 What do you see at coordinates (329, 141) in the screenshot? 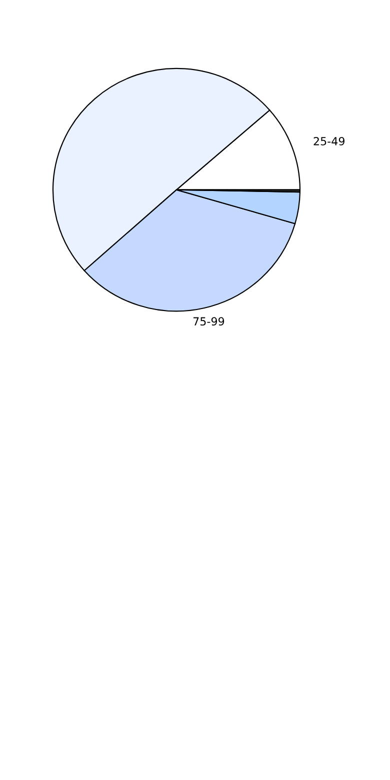
I see `slice-label: 25-49` at bounding box center [329, 141].